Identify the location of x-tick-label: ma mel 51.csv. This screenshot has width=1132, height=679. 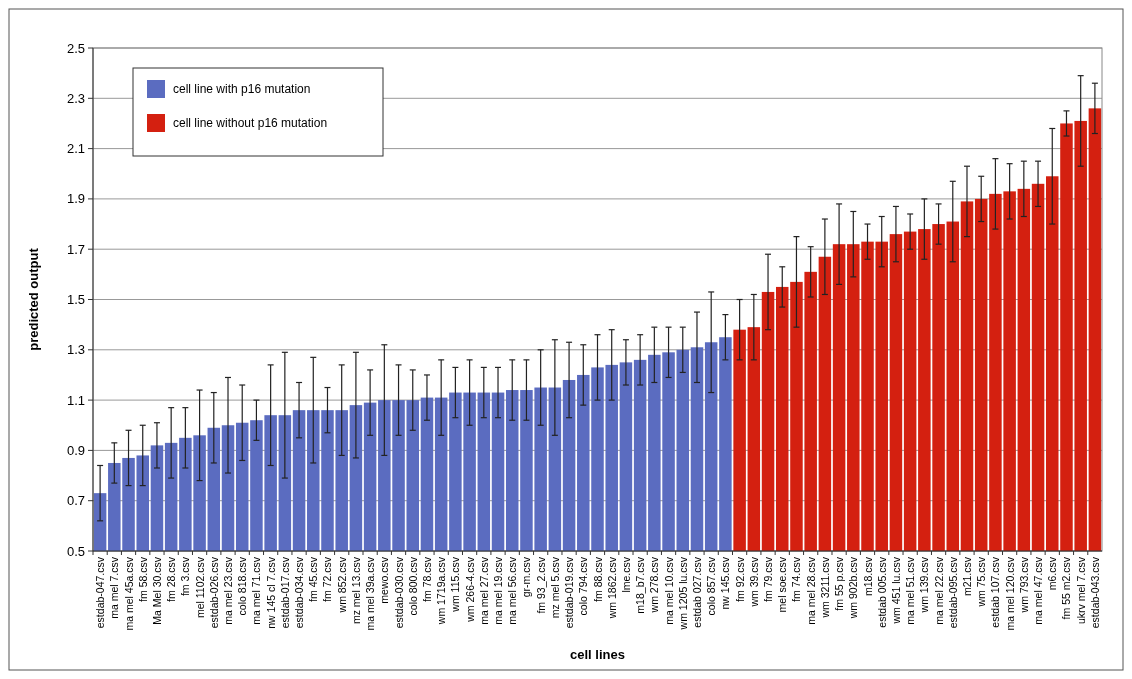
(910, 590).